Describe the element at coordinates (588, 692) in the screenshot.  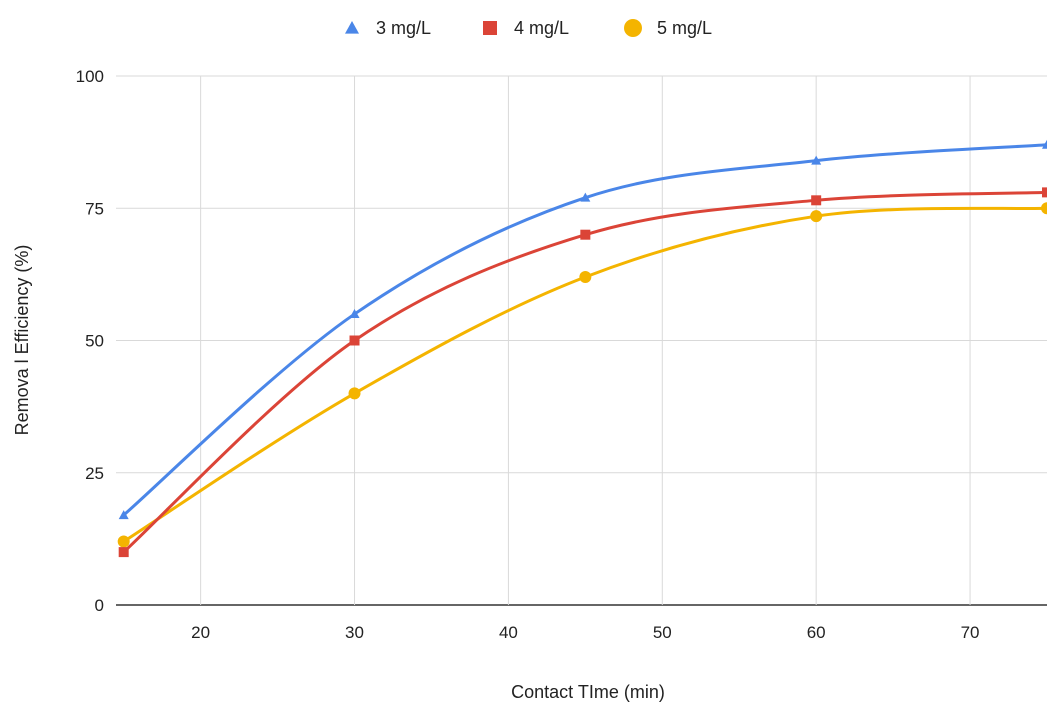
I see `x-axis-title: Contact TIme (min)` at that location.